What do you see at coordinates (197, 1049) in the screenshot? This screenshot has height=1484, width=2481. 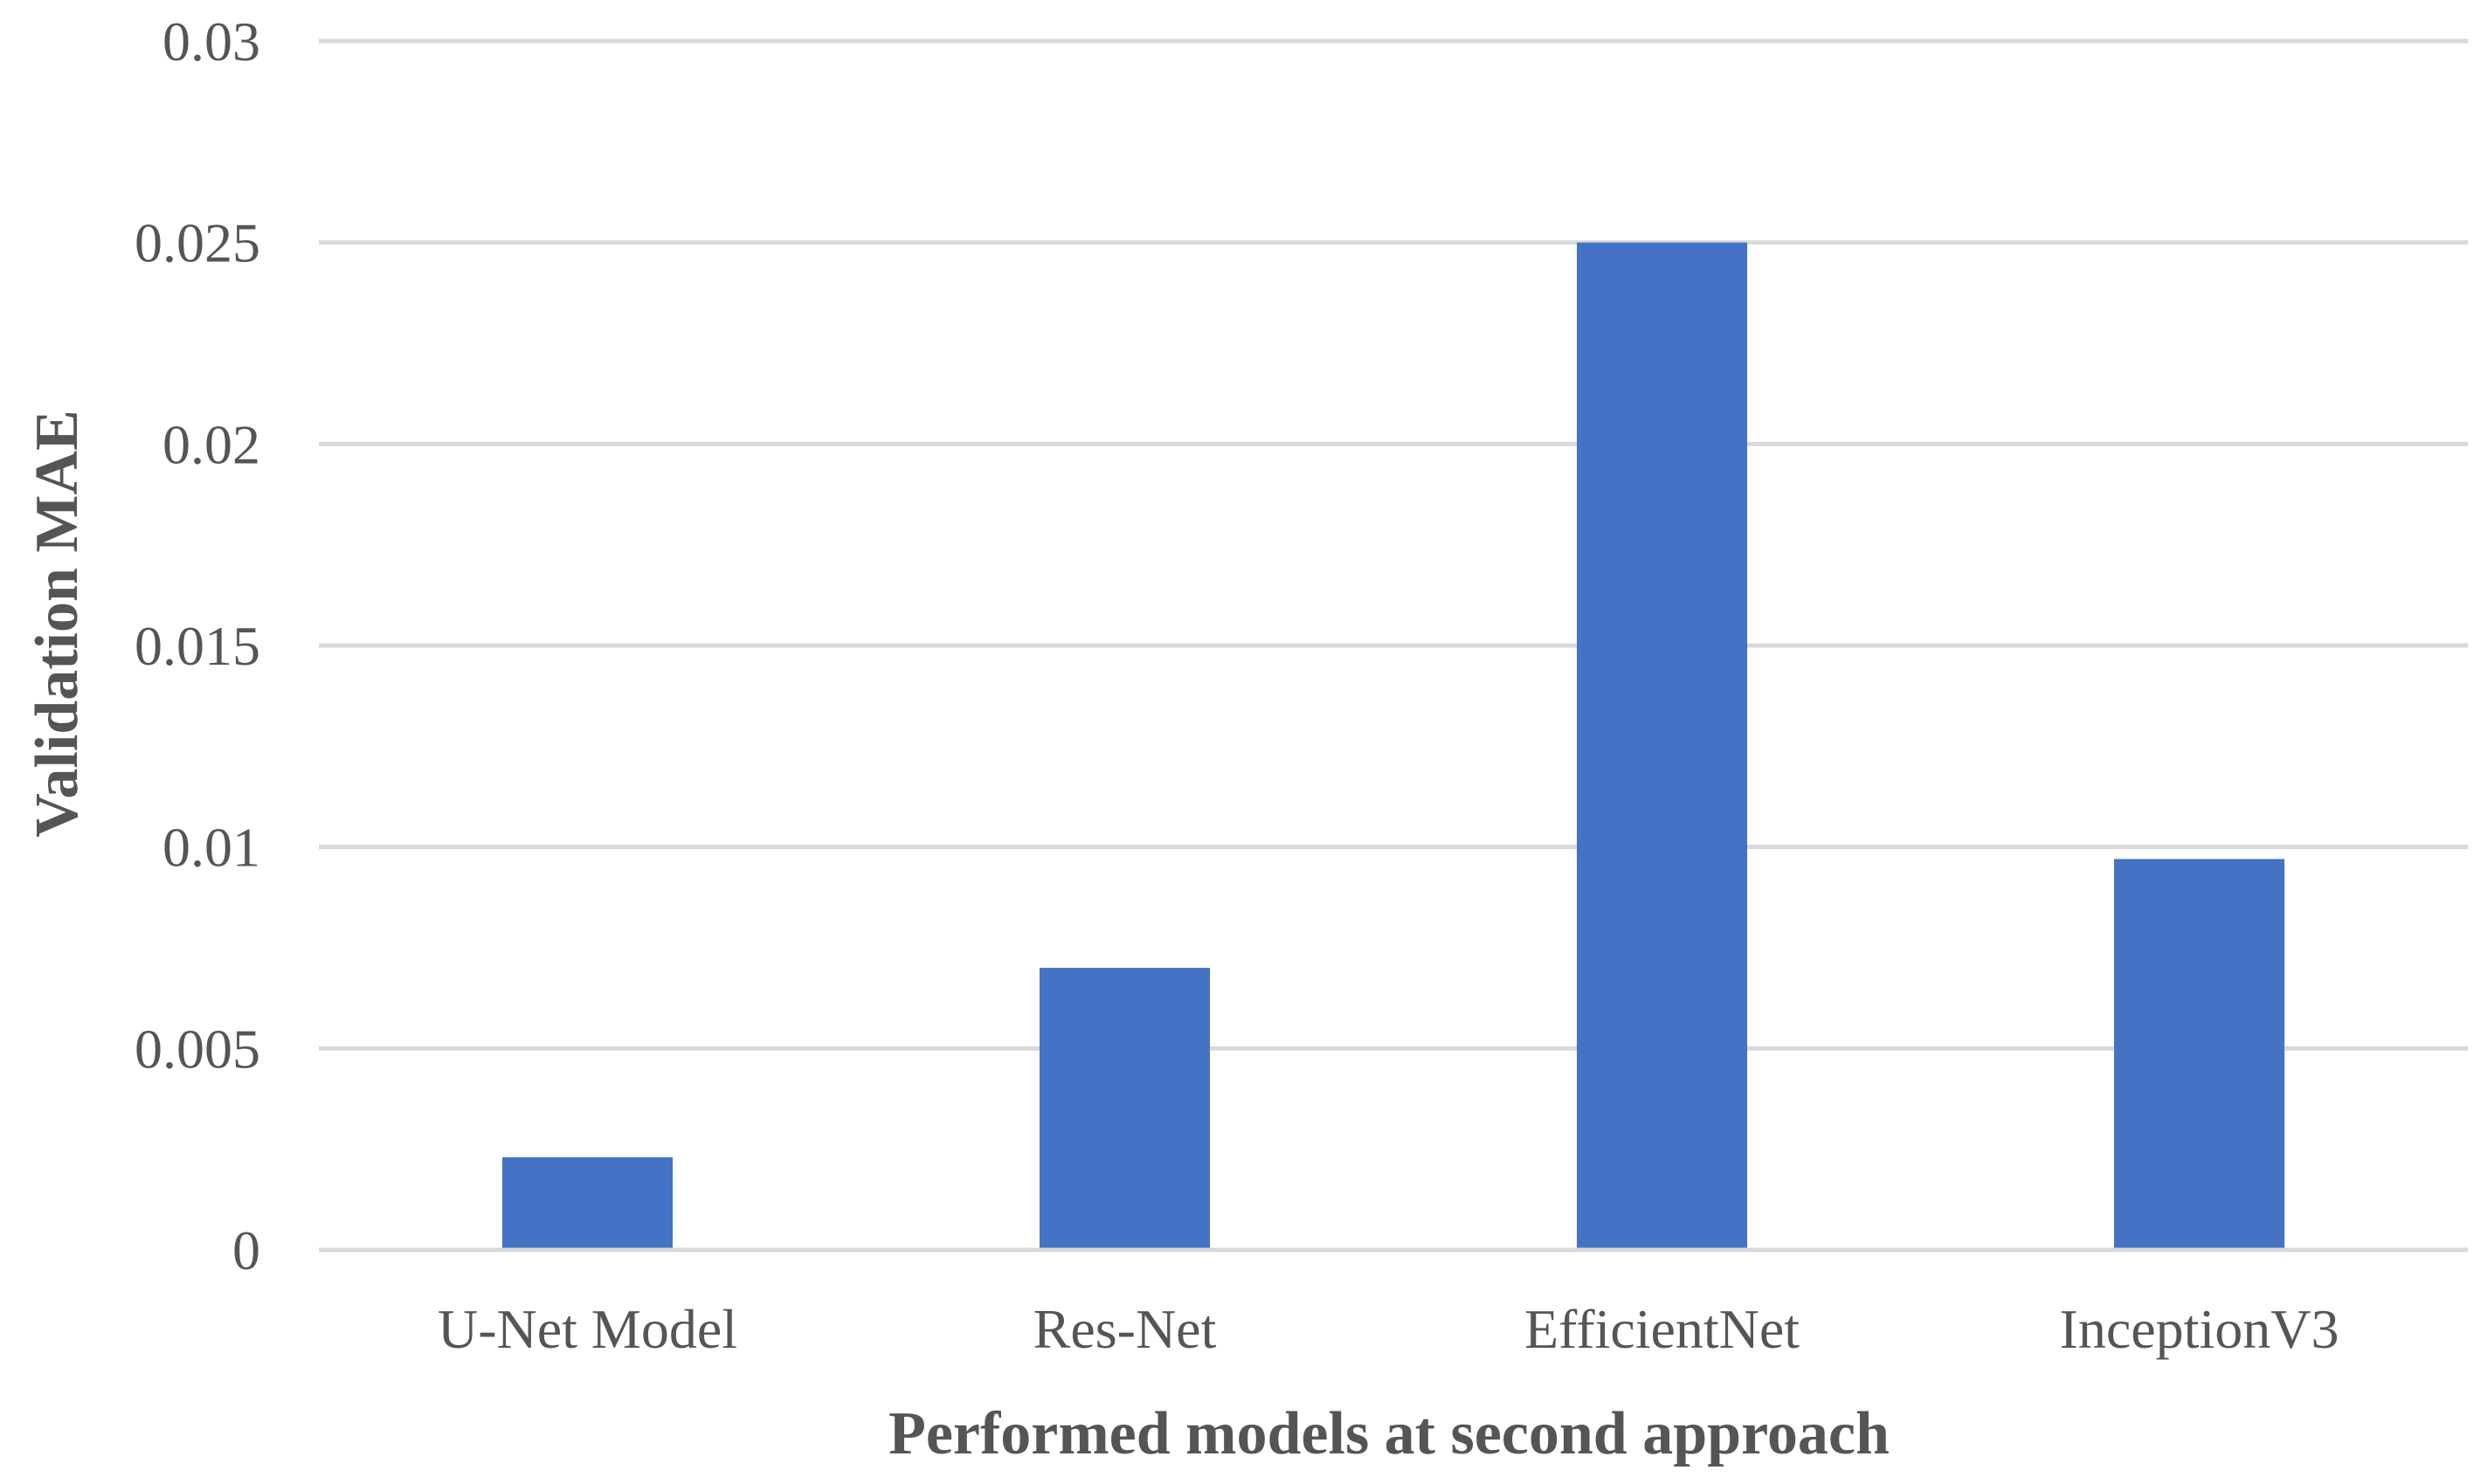 I see `y-tick-label: 0.005` at bounding box center [197, 1049].